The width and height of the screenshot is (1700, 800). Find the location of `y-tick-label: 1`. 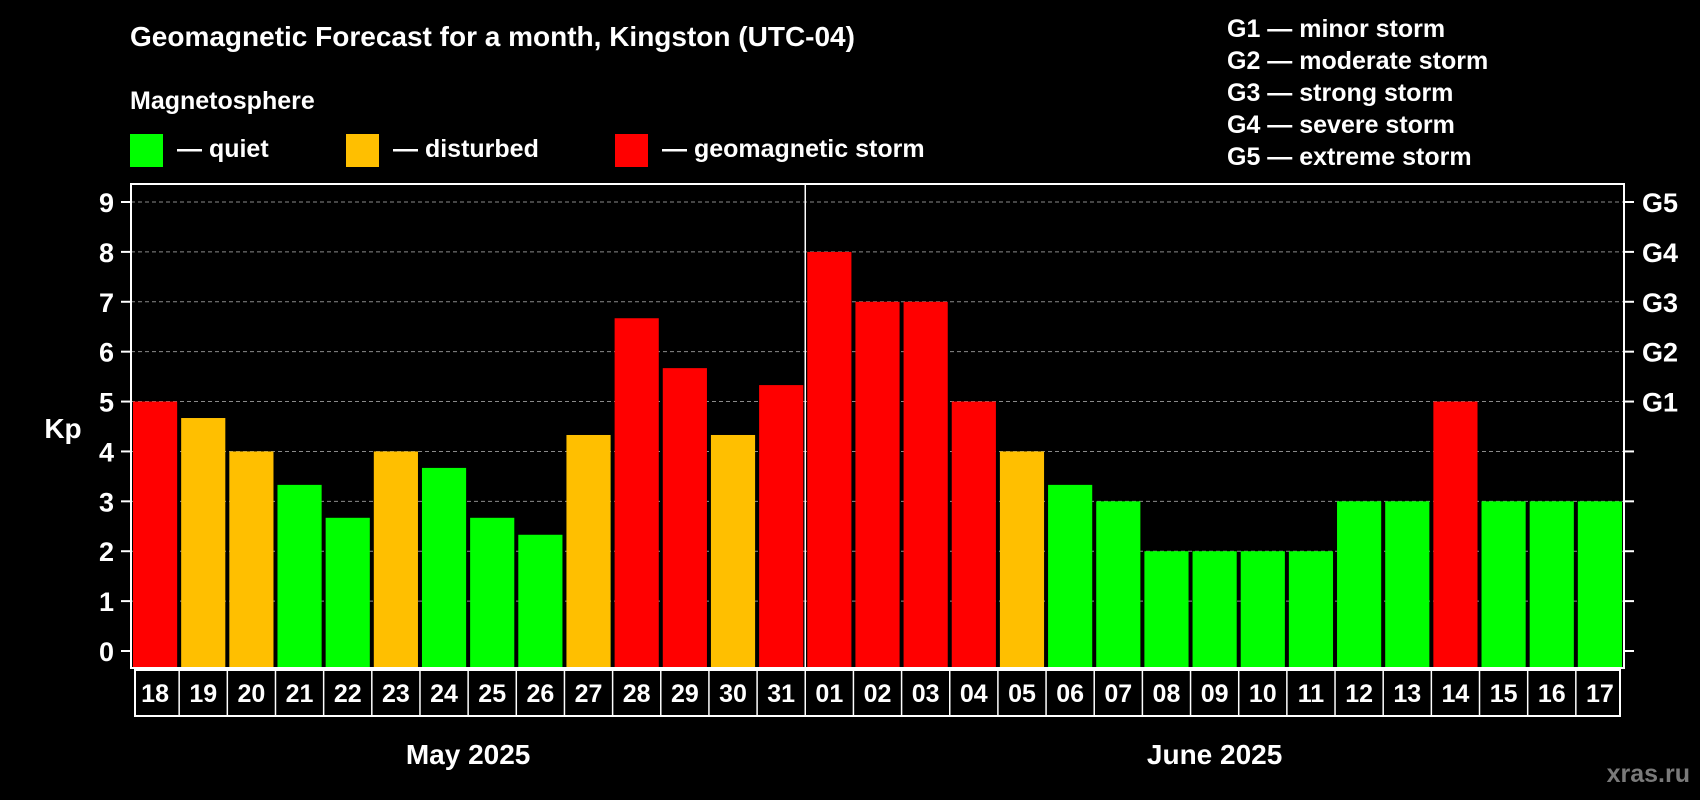

y-tick-label: 1 is located at coordinates (106, 602).